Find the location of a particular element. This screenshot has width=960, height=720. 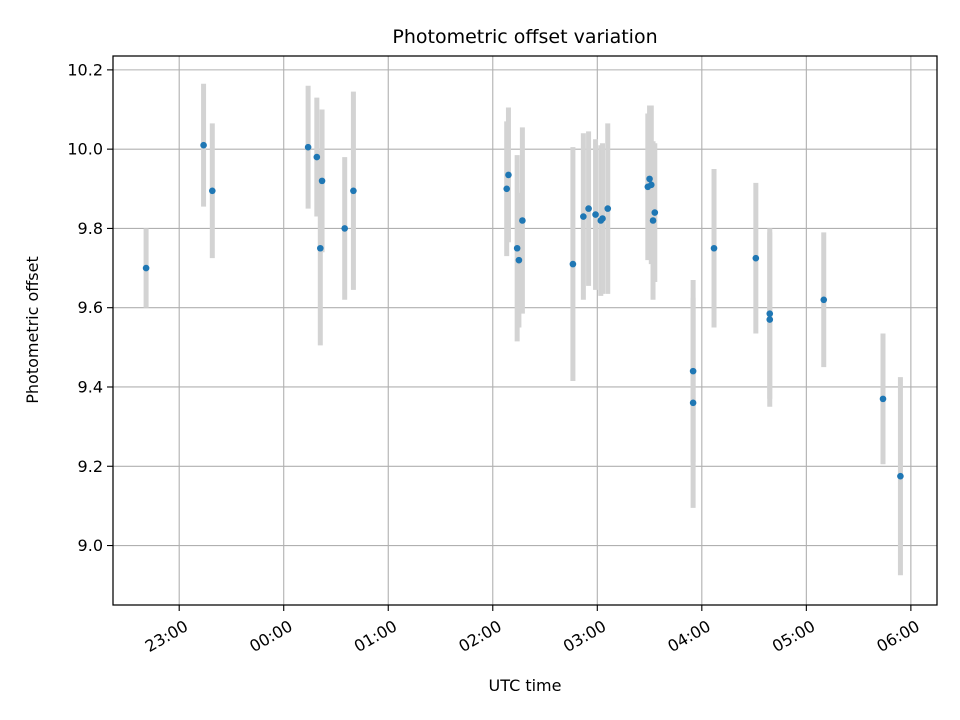

y-tick-label: 9.8 is located at coordinates (90, 228).